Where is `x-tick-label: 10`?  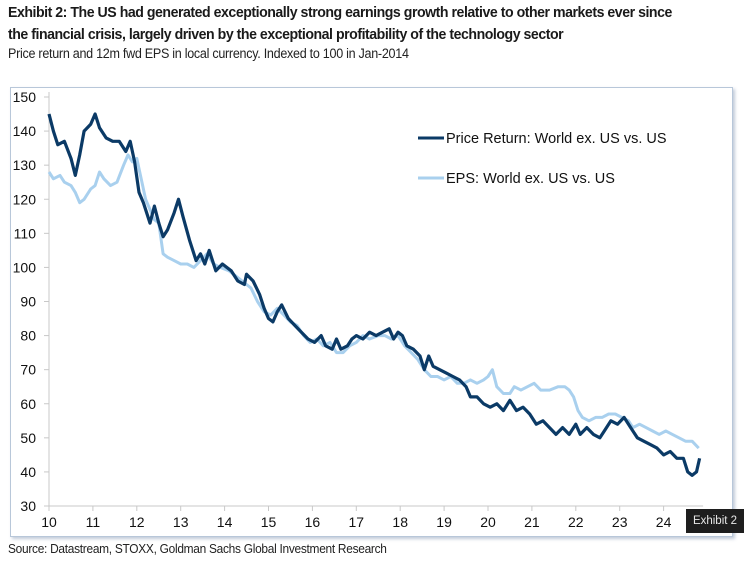
x-tick-label: 10 is located at coordinates (49, 522).